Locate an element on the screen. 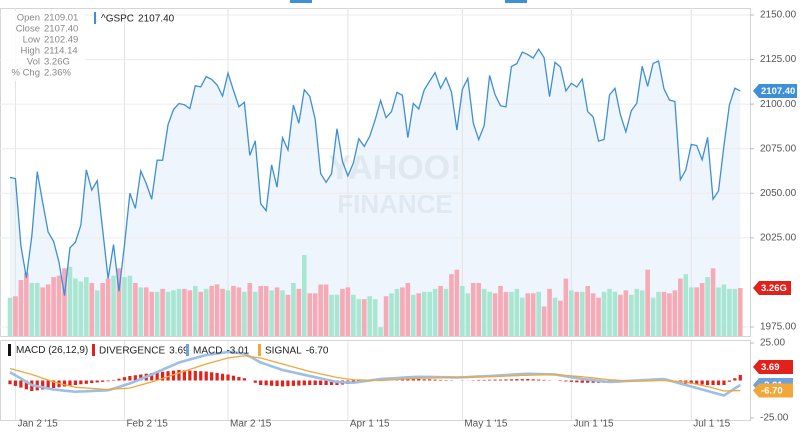 Image resolution: width=800 pixels, height=432 pixels. watermark: FINANCE is located at coordinates (395, 204).